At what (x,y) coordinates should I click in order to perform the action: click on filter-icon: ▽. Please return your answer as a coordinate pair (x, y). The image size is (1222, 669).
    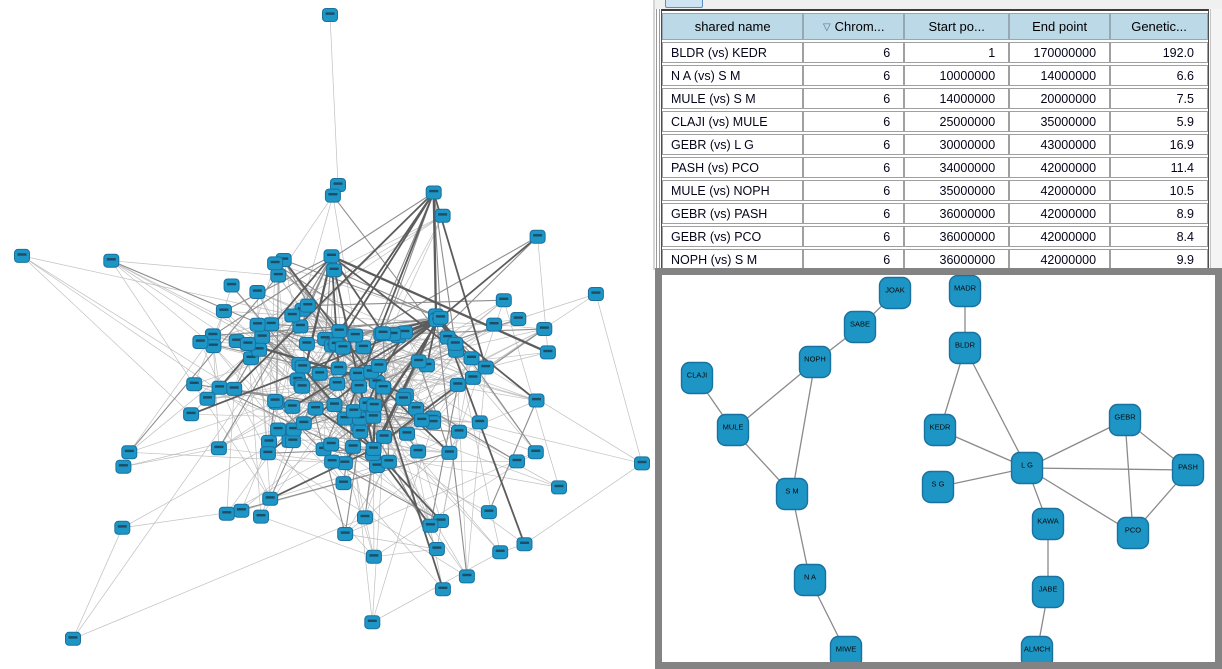
    Looking at the image, I should click on (826, 27).